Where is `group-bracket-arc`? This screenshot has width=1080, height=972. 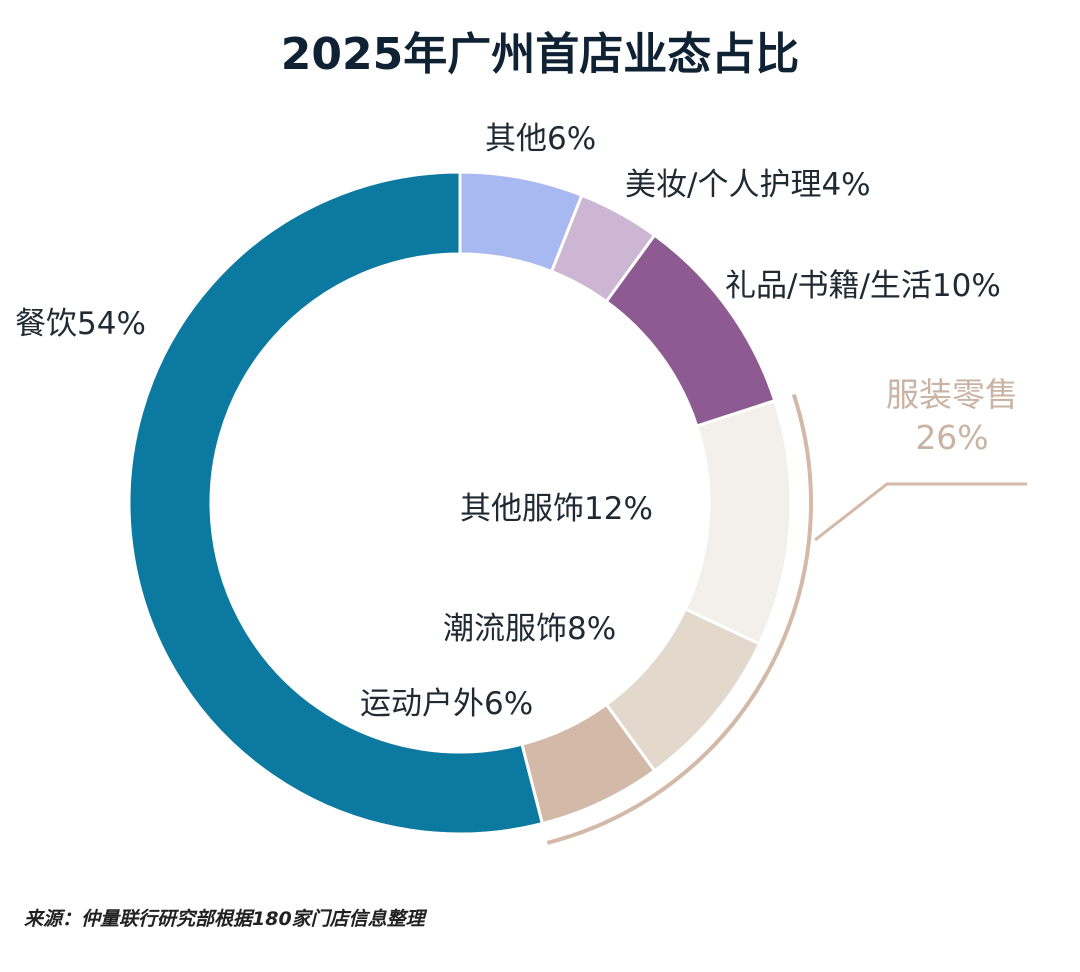 group-bracket-arc is located at coordinates (679, 619).